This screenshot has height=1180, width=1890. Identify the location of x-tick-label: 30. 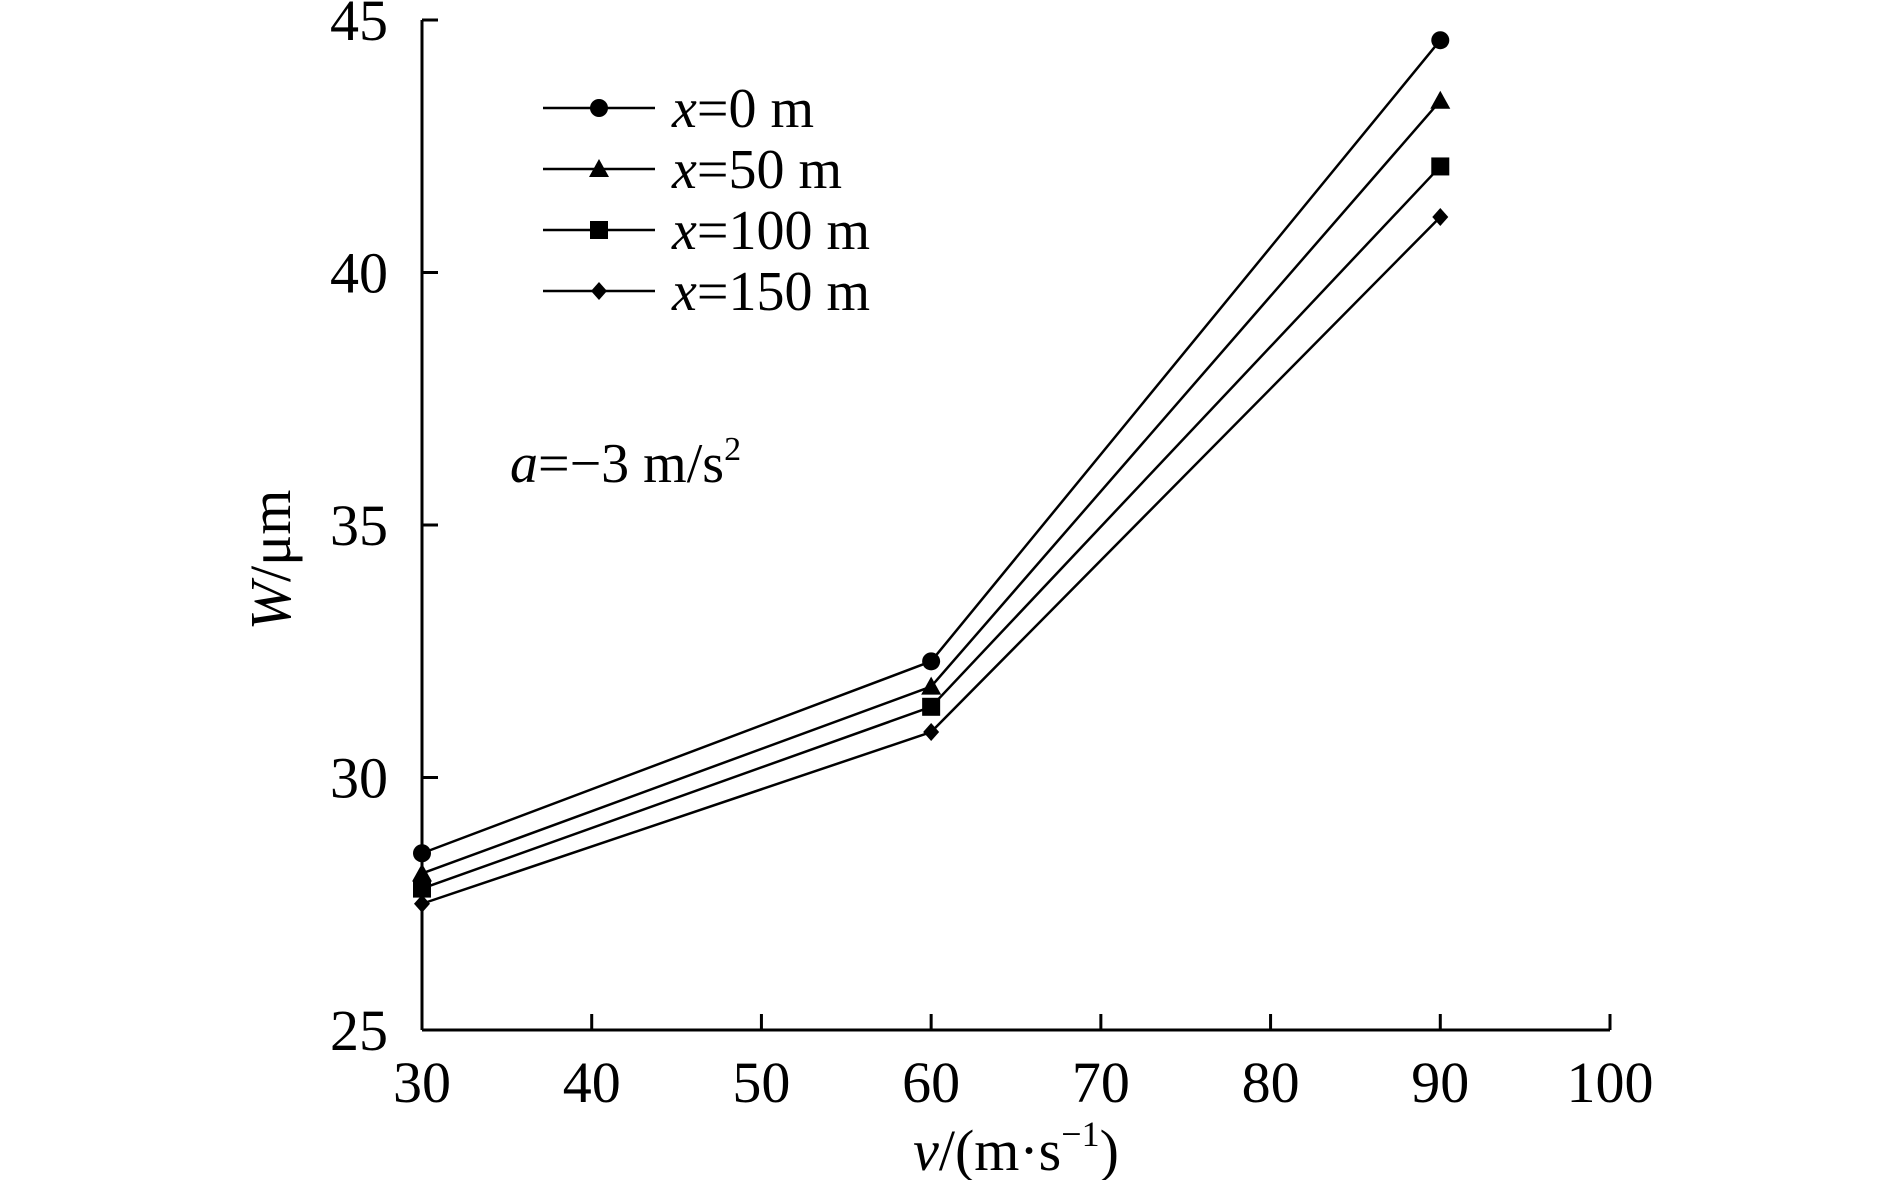
(422, 1082).